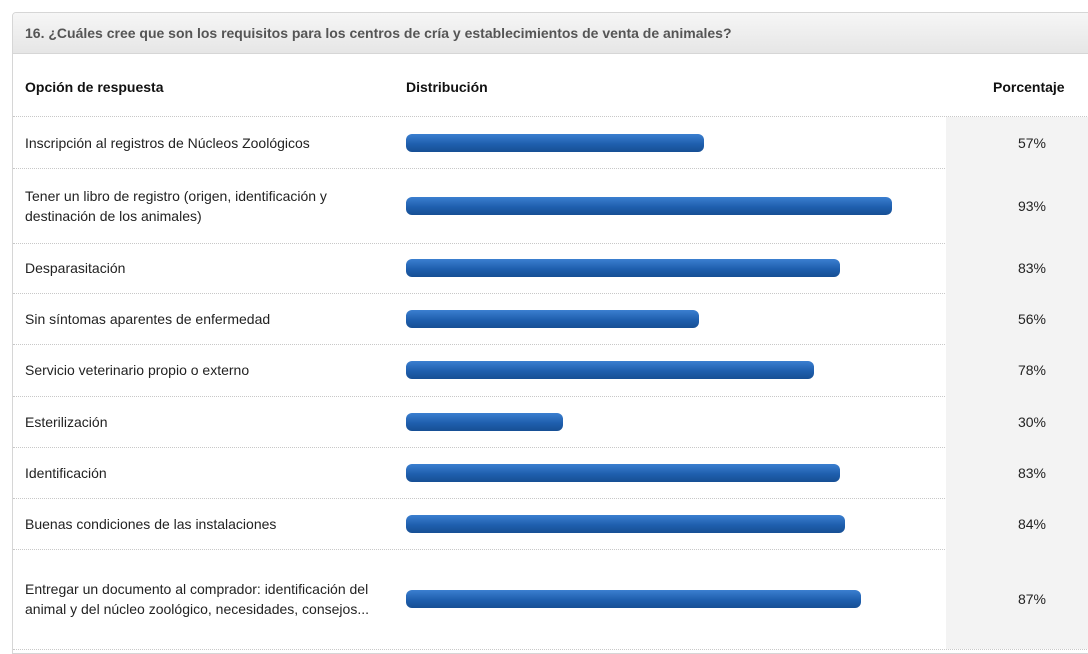 The height and width of the screenshot is (654, 1088). I want to click on answer-row: Sin síntomas aparentes de enfermedad 56%, so click(550, 319).